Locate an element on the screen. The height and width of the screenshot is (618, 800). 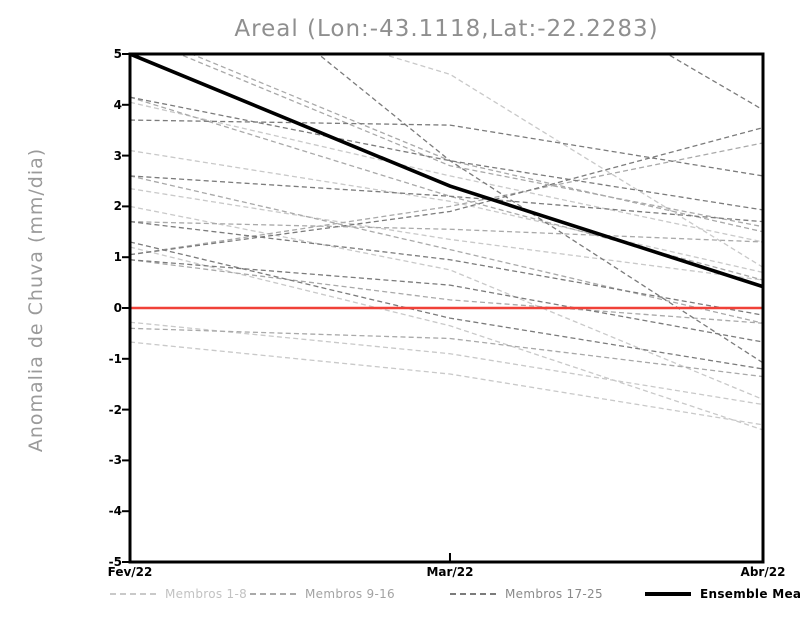
y-tick-label: -3 is located at coordinates (115, 460).